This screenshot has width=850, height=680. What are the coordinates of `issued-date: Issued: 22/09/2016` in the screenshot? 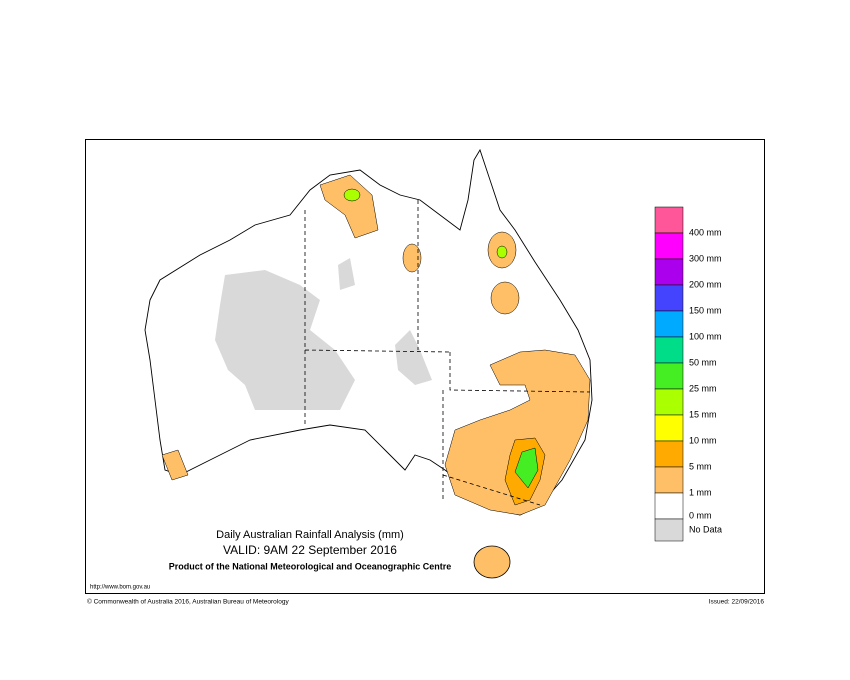 It's located at (737, 602).